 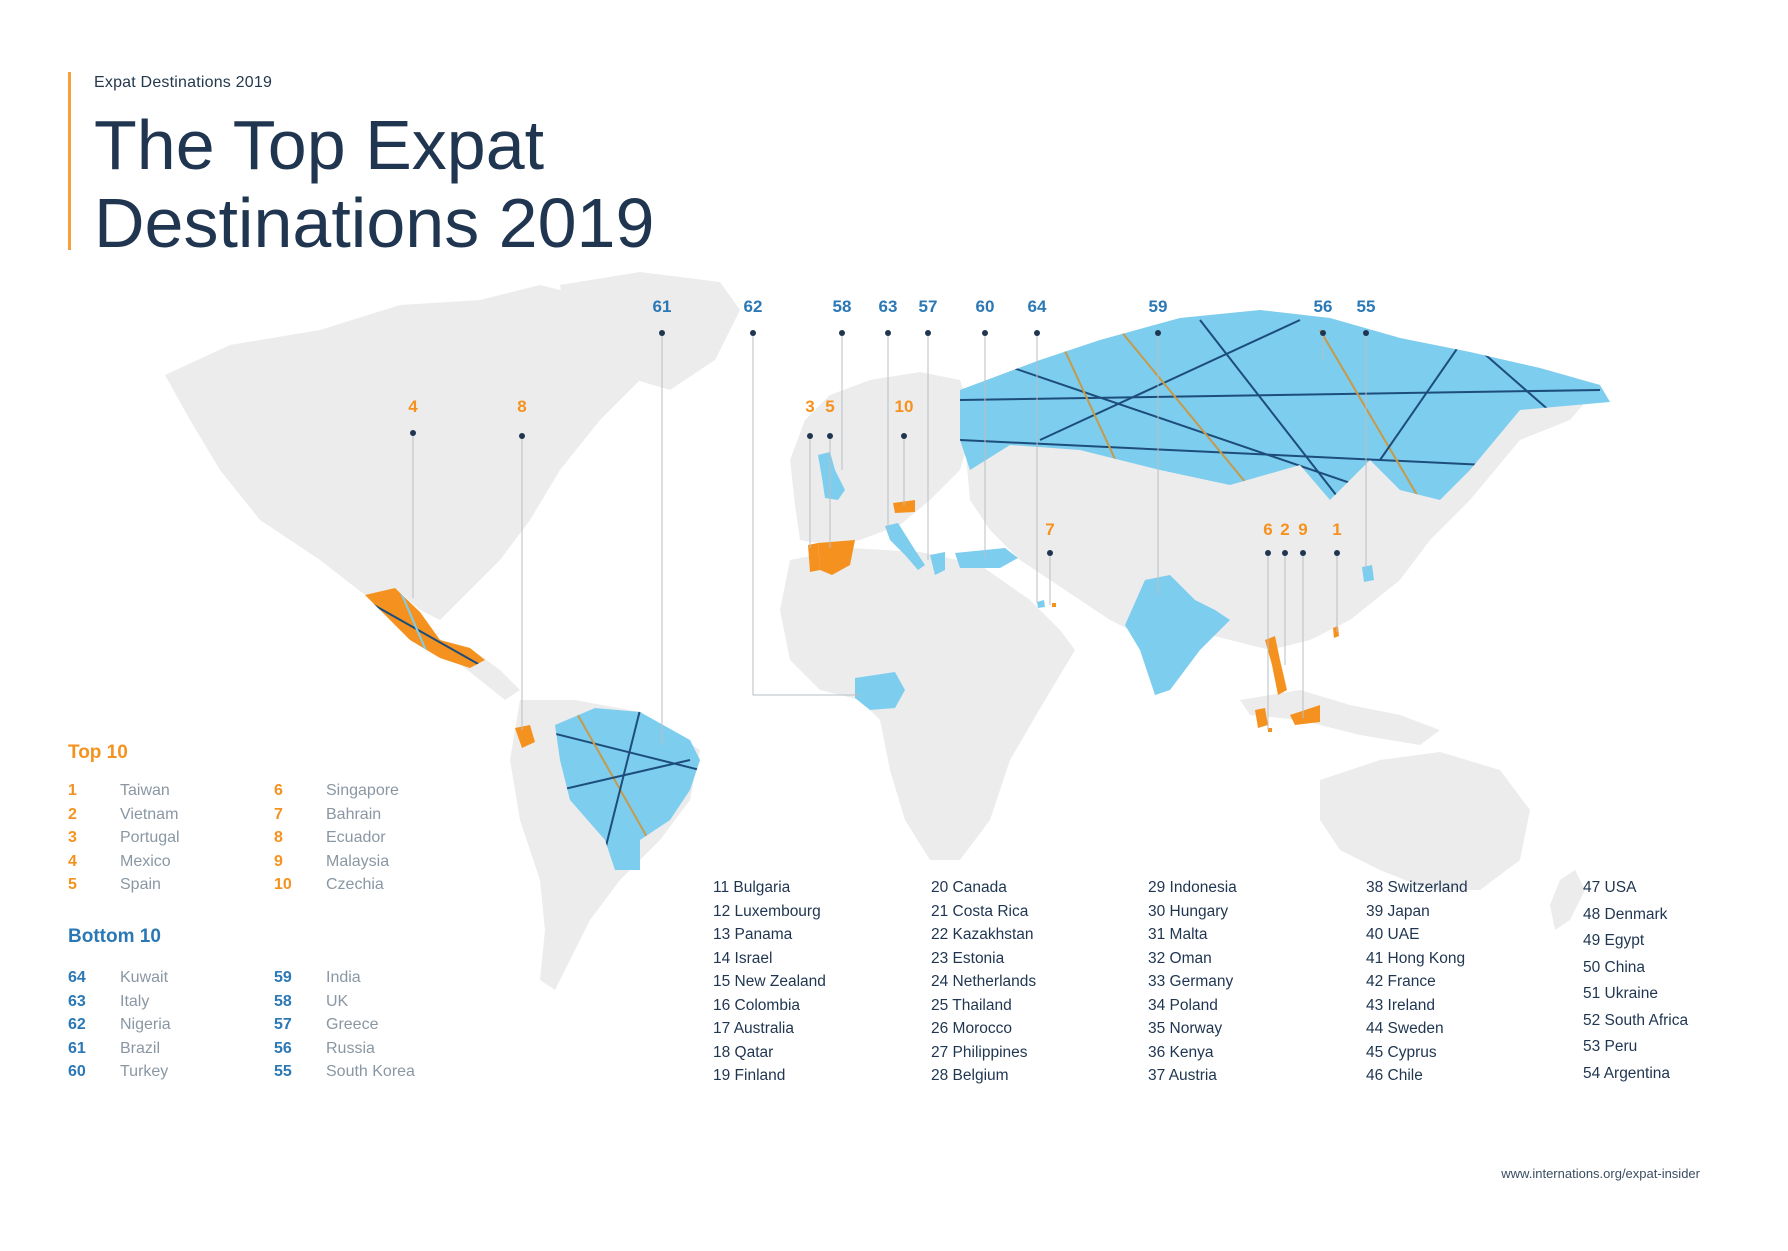 What do you see at coordinates (1398, 911) in the screenshot?
I see `rank-entry: 39 Japan` at bounding box center [1398, 911].